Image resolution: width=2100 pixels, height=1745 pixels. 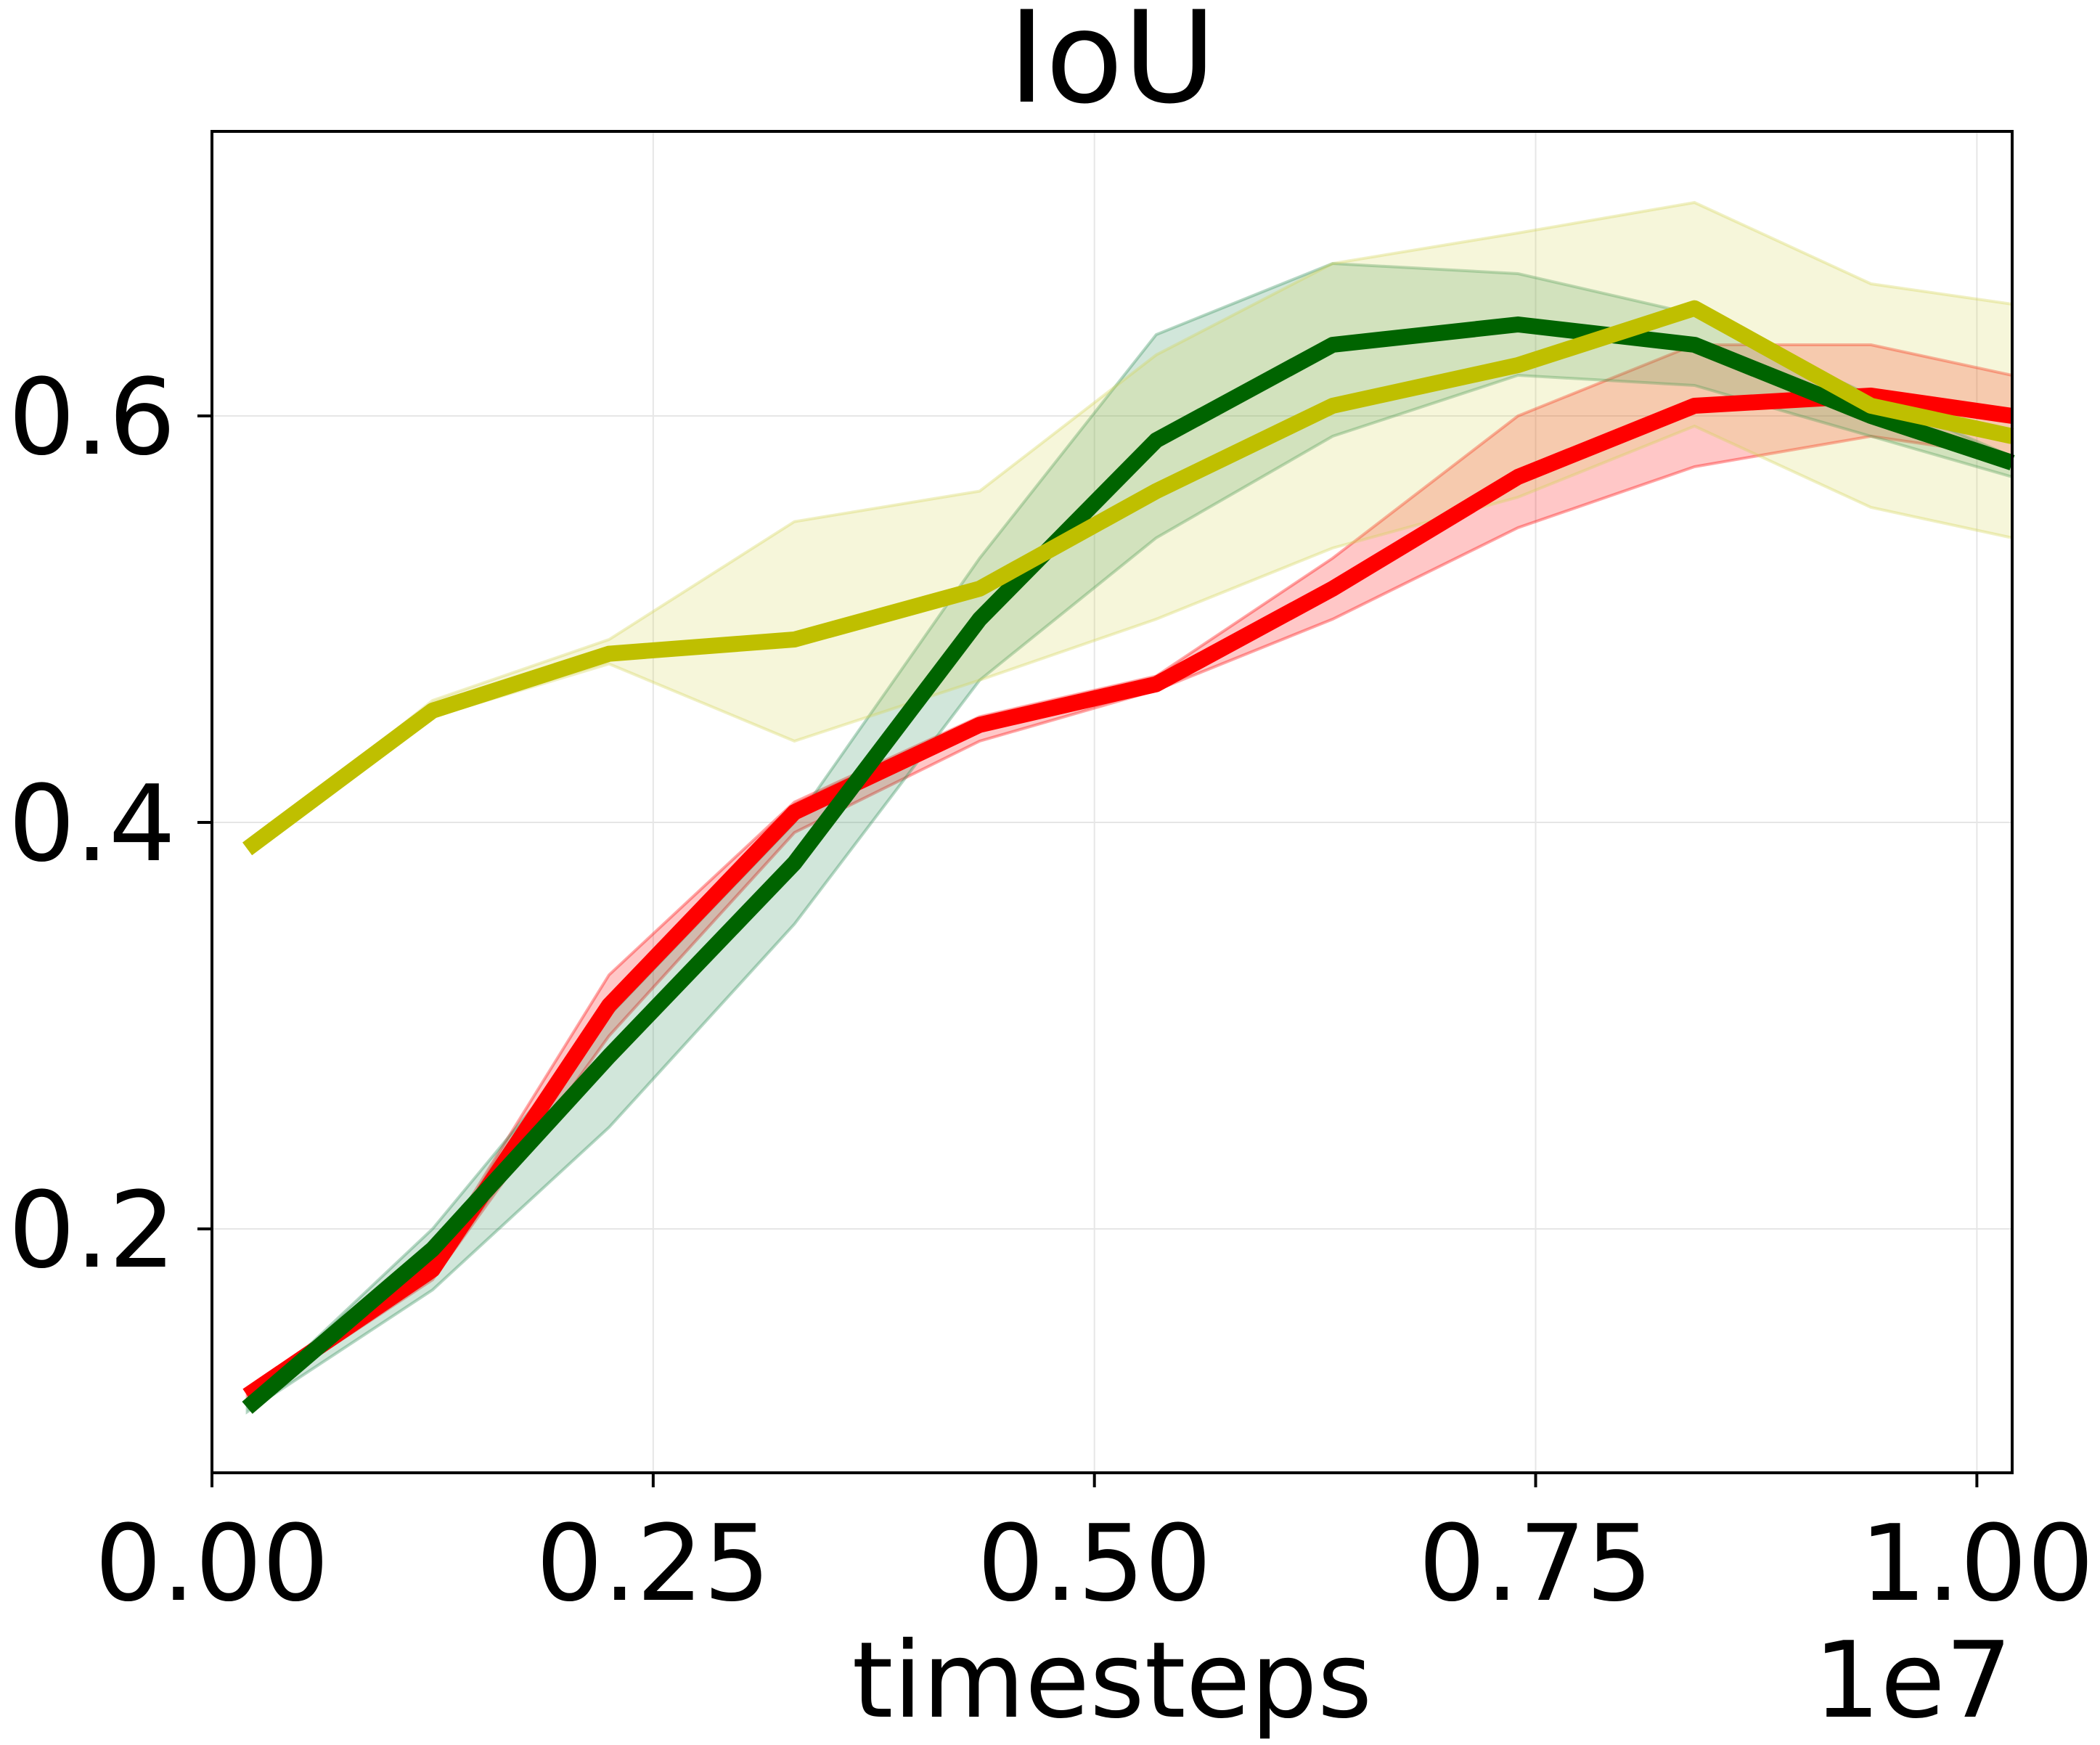 I want to click on x-tick-label: 1.00, so click(x=1977, y=1564).